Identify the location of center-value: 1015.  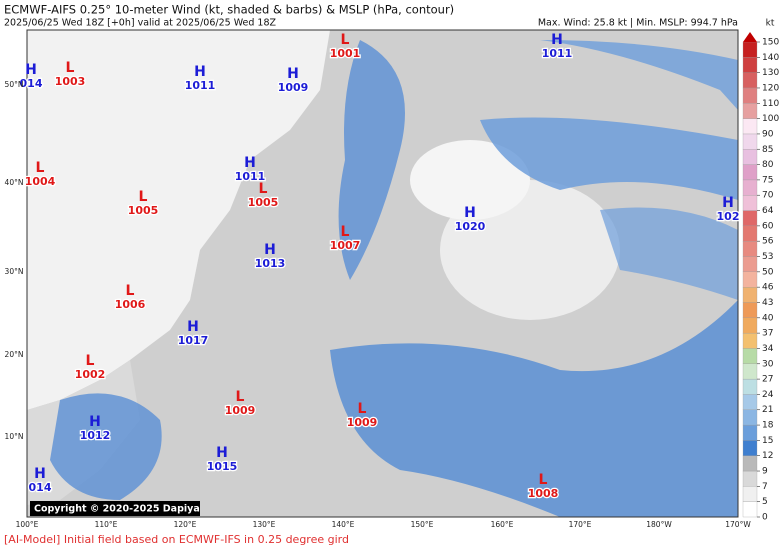
(222, 466).